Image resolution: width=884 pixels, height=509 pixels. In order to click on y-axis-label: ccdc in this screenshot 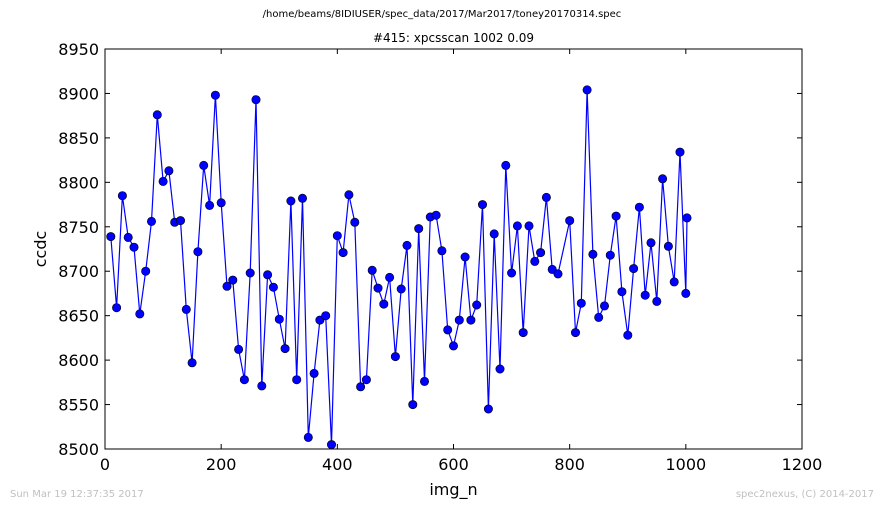, I will do `click(40, 249)`.